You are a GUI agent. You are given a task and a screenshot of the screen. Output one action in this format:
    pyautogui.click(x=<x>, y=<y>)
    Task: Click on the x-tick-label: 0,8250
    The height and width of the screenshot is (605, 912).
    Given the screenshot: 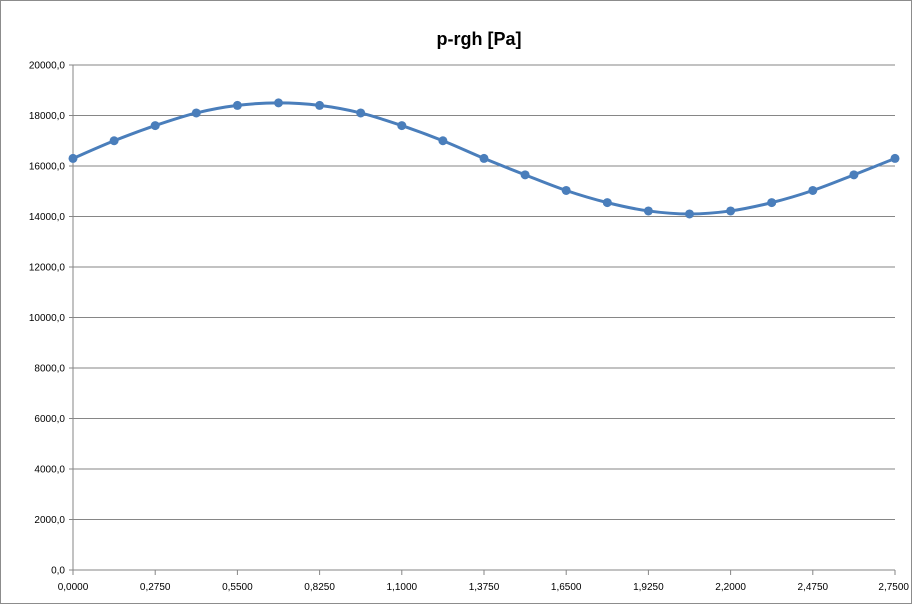 What is the action you would take?
    pyautogui.click(x=319, y=587)
    